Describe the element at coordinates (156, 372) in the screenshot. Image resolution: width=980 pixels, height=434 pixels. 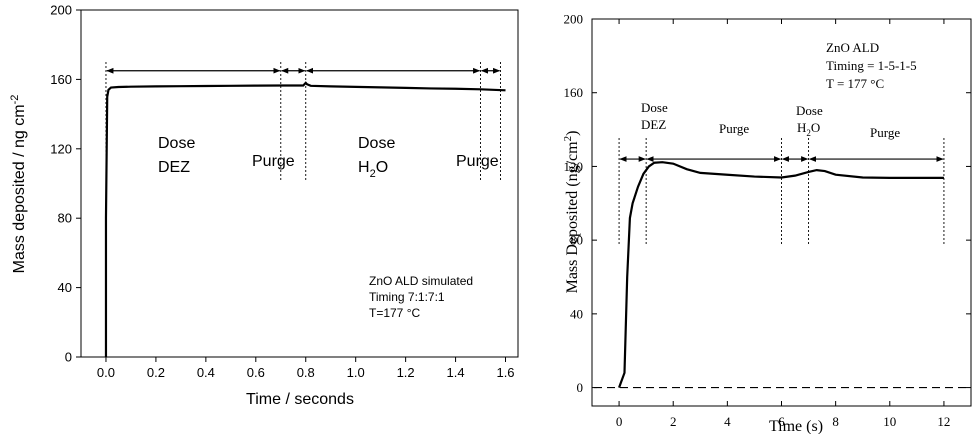
I see `x-tick-label: 0.2` at that location.